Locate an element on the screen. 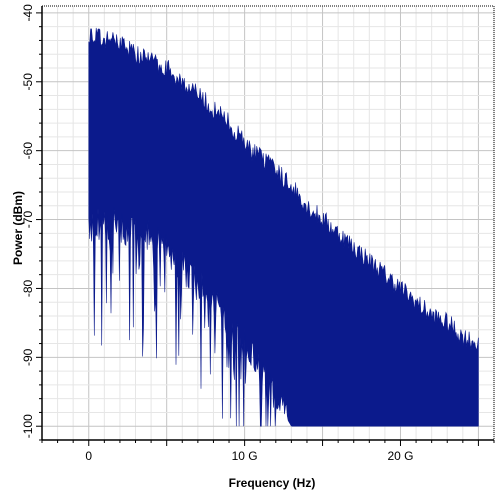 The width and height of the screenshot is (496, 494). x-tick-label: 10 G is located at coordinates (245, 456).